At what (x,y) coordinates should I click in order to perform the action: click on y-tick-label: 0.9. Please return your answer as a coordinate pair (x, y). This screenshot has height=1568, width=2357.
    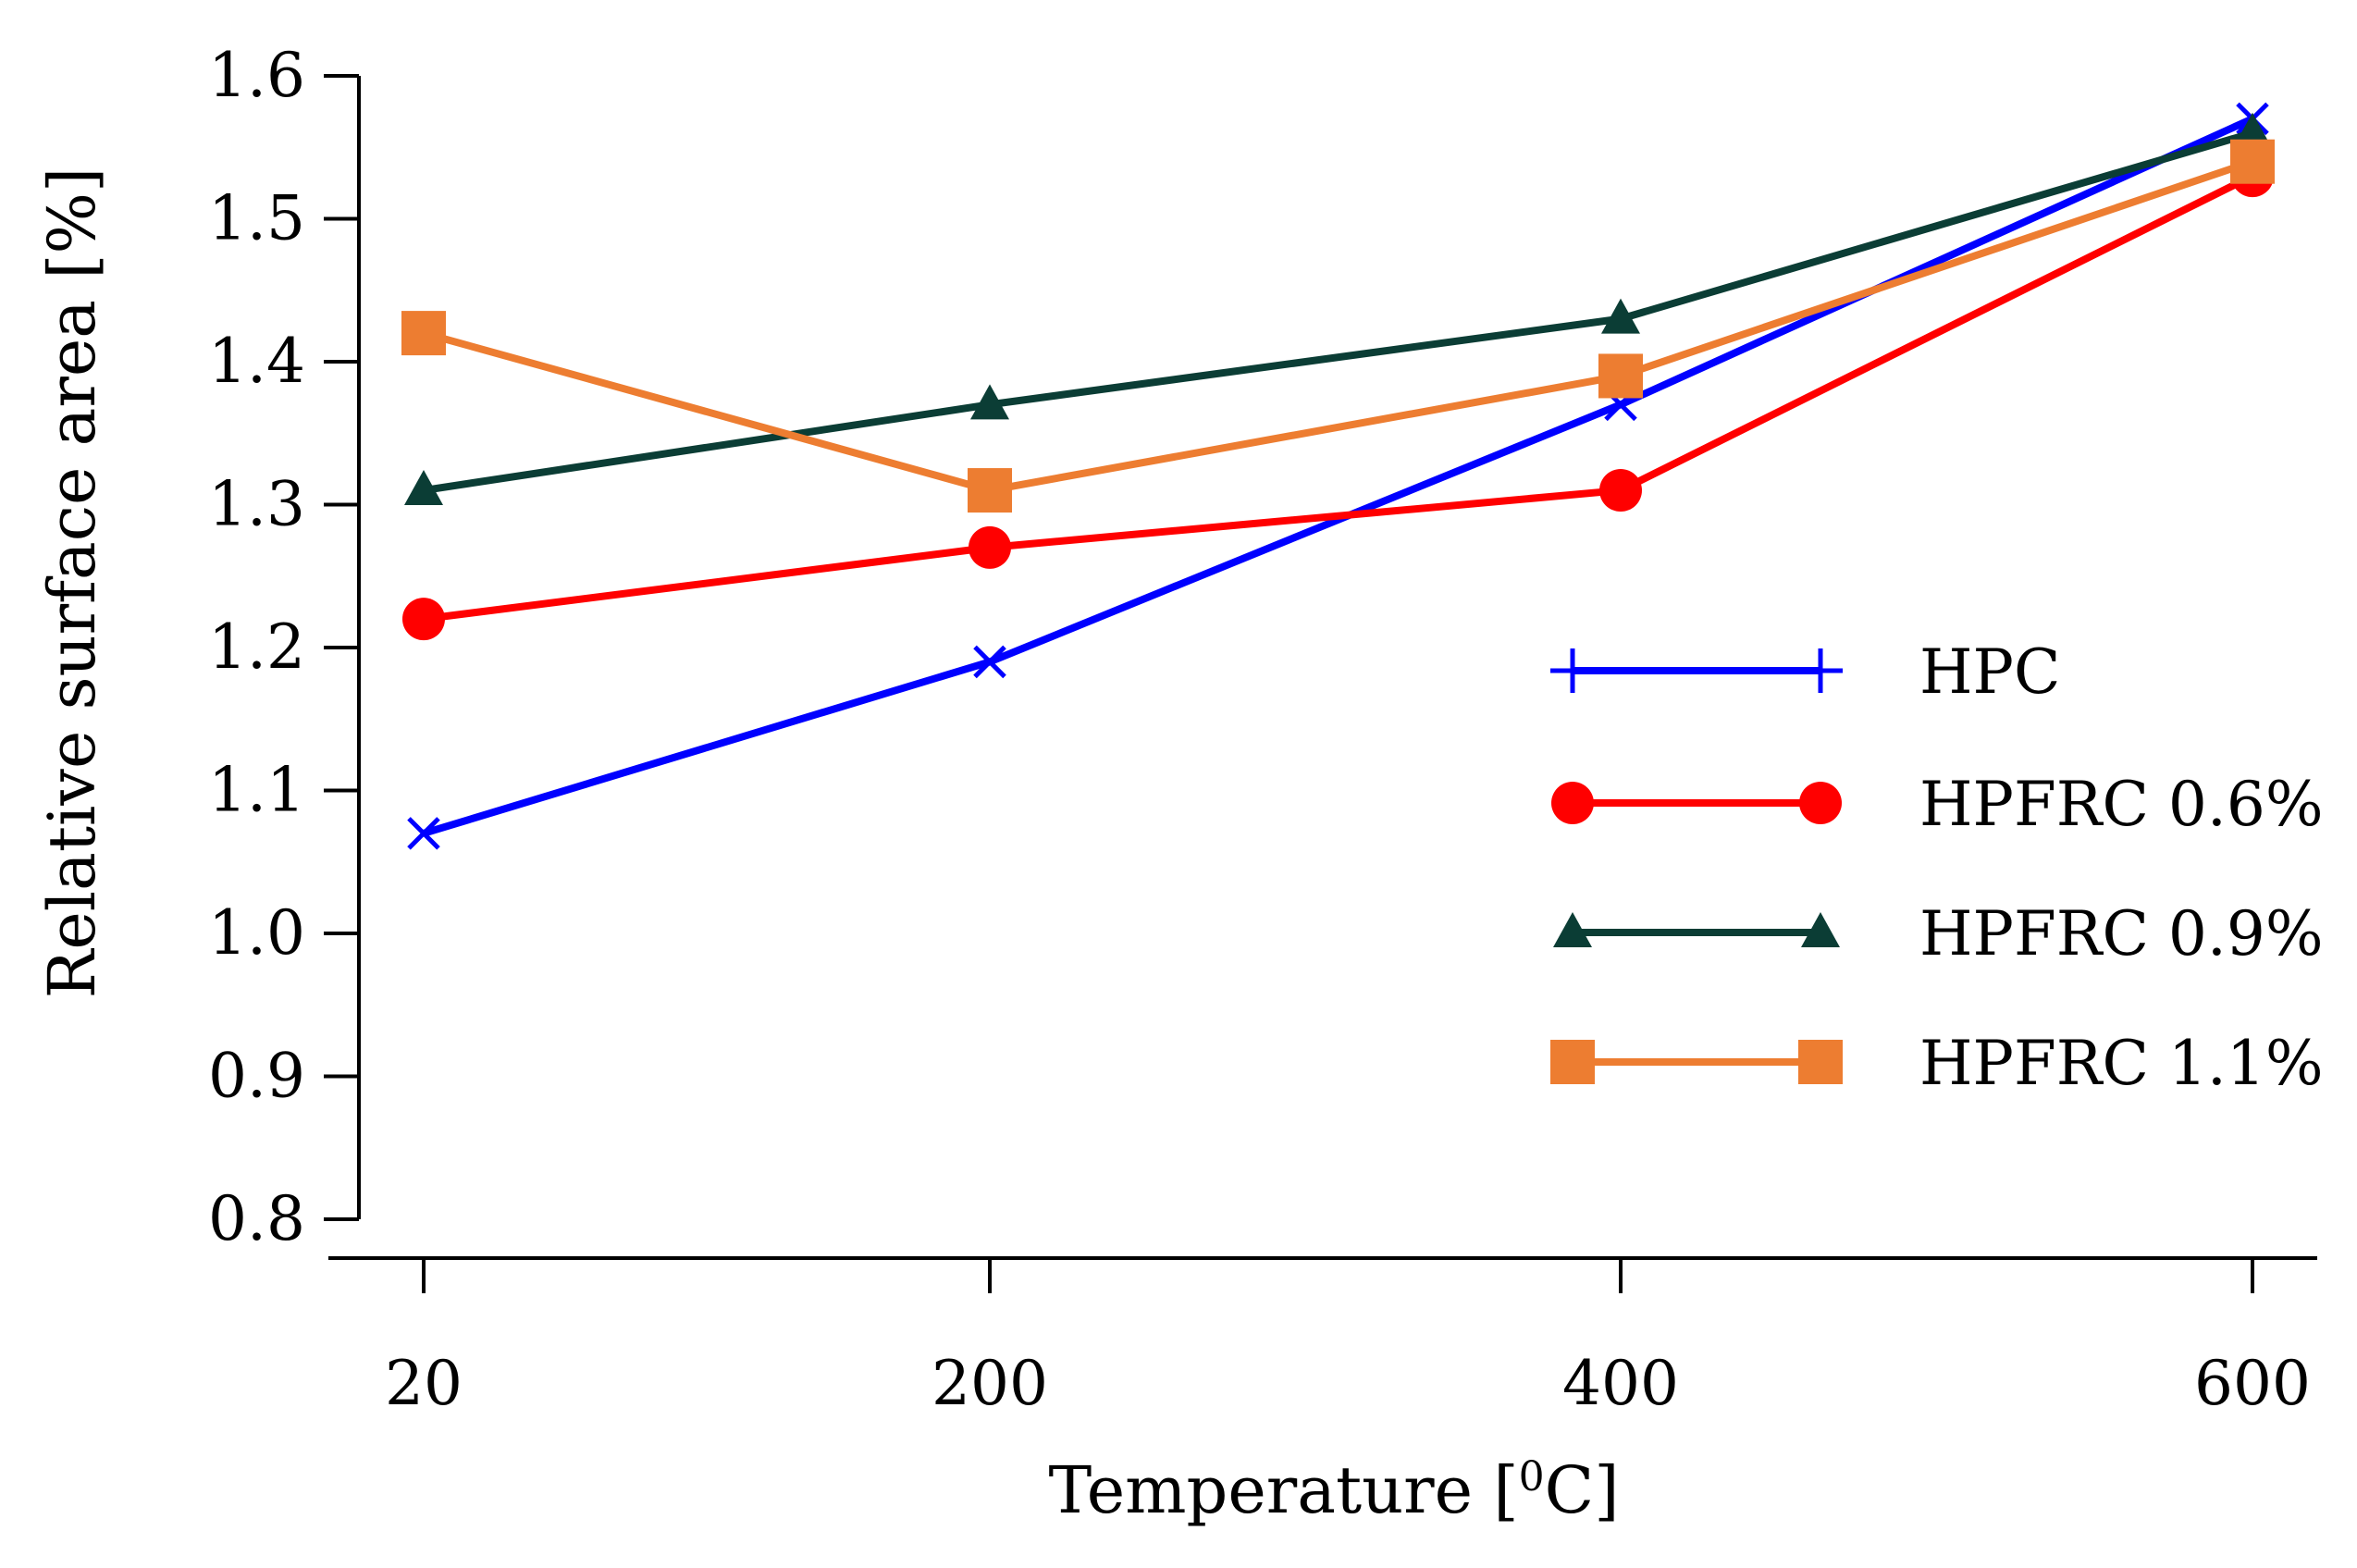
    Looking at the image, I should click on (256, 1076).